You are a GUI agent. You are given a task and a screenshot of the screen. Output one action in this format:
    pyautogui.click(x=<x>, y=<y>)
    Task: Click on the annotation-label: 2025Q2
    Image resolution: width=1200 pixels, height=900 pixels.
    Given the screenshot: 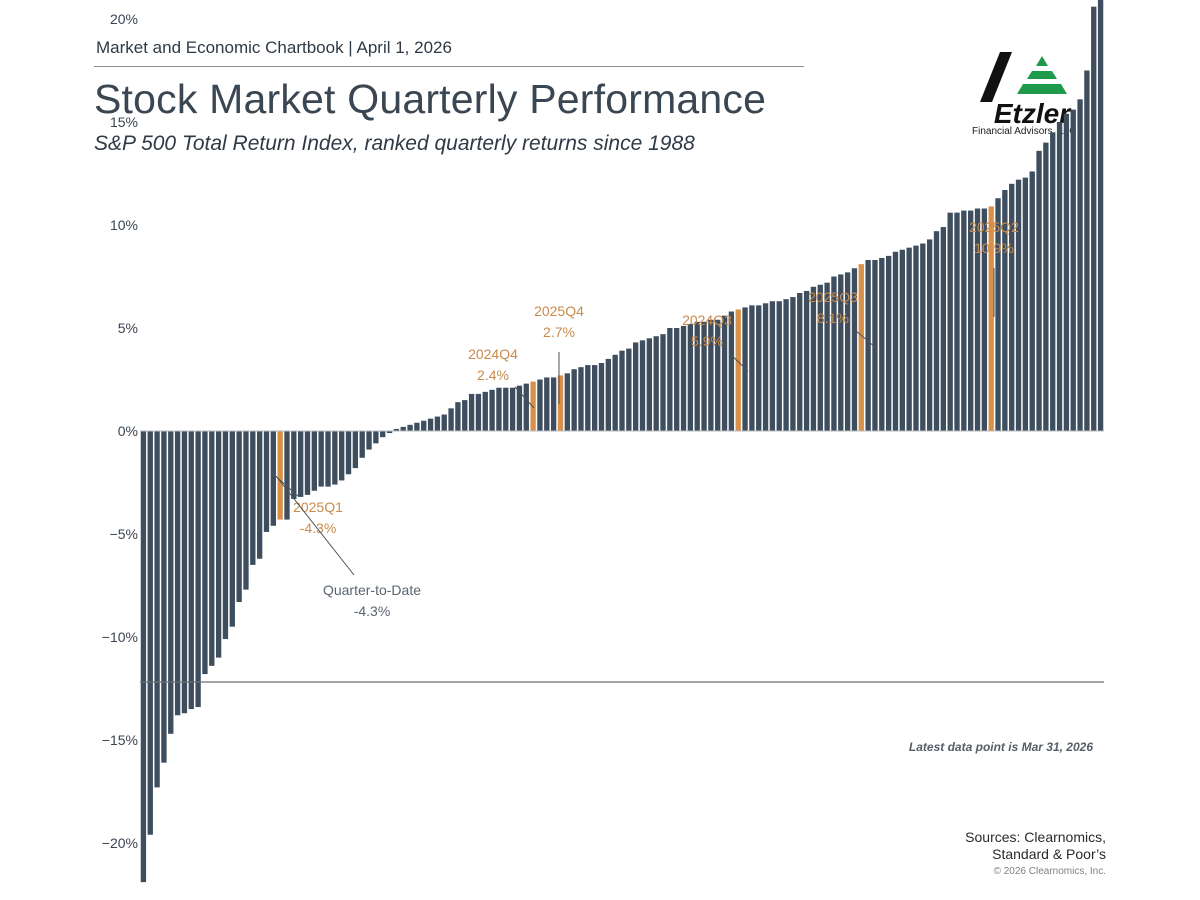 What is the action you would take?
    pyautogui.click(x=994, y=227)
    